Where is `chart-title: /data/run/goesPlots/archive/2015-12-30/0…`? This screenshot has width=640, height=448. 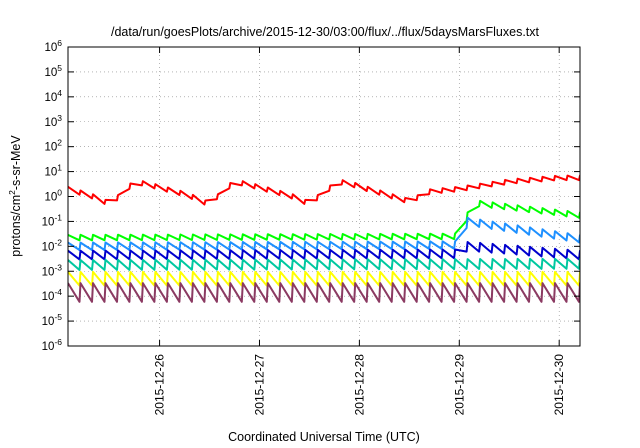
chart-title: /data/run/goesPlots/archive/2015-12-30/0… is located at coordinates (325, 32).